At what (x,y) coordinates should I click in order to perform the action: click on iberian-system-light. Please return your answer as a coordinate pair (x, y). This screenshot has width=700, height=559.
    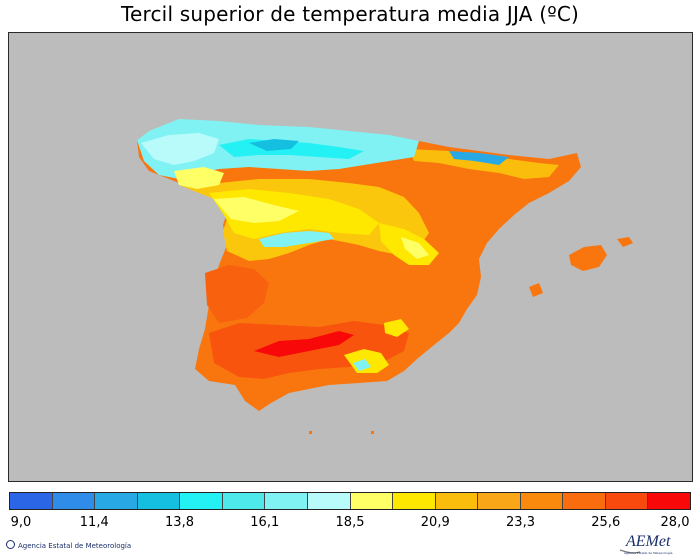
    Looking at the image, I should click on (415, 248).